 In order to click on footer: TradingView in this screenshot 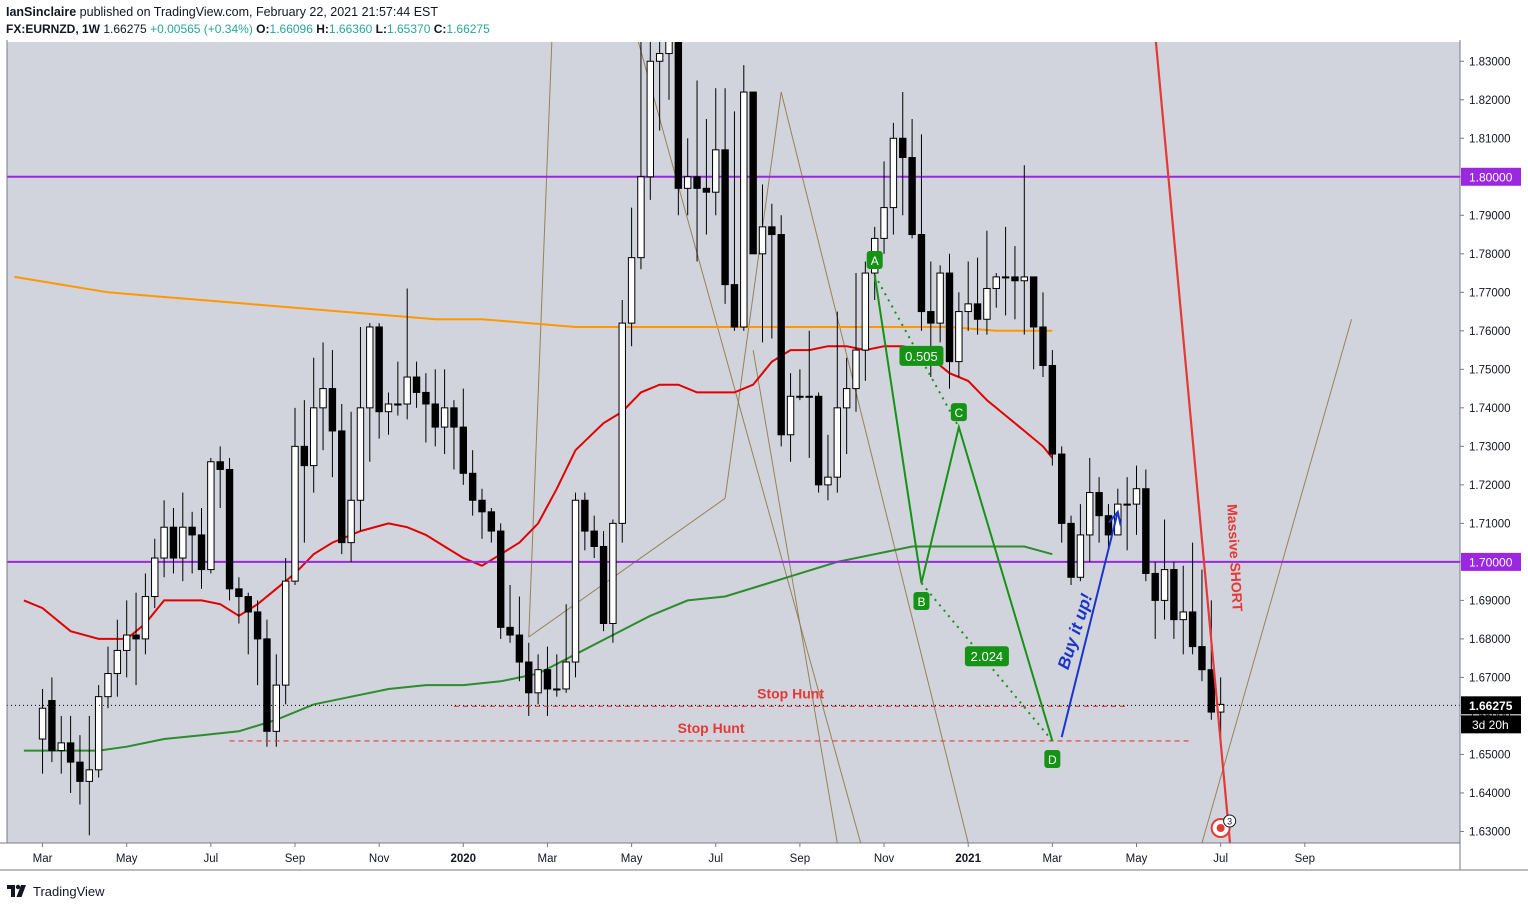, I will do `click(55, 891)`.